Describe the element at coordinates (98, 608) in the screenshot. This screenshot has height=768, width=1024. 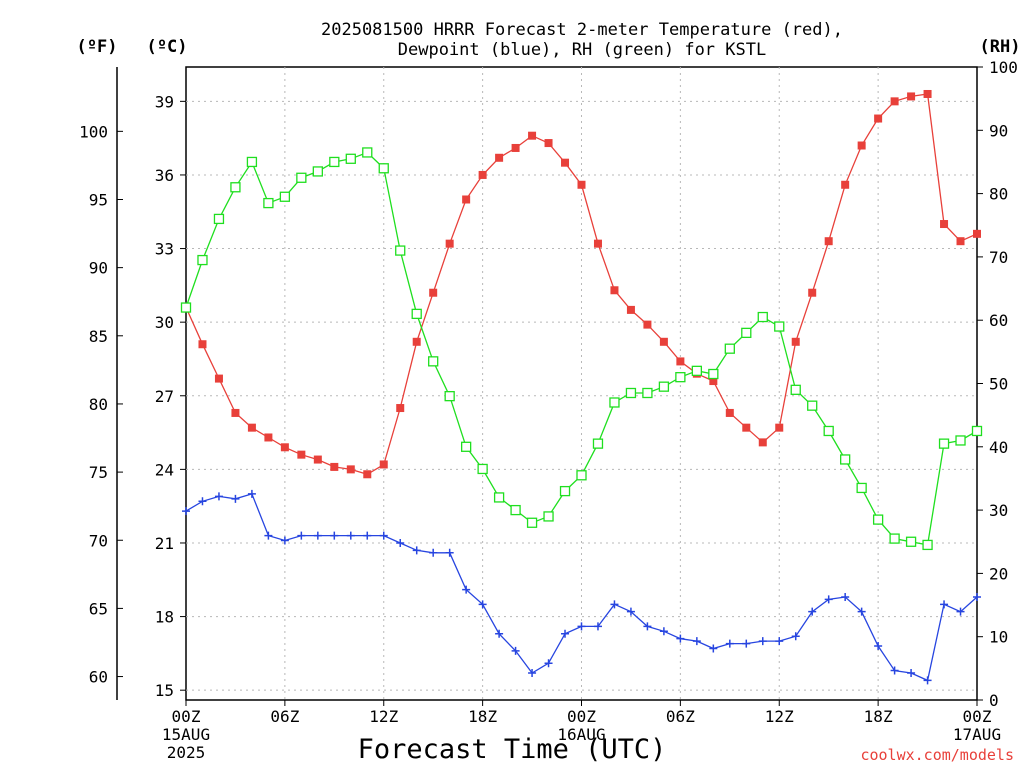
I see `fahrenheit-tick-label: 65` at that location.